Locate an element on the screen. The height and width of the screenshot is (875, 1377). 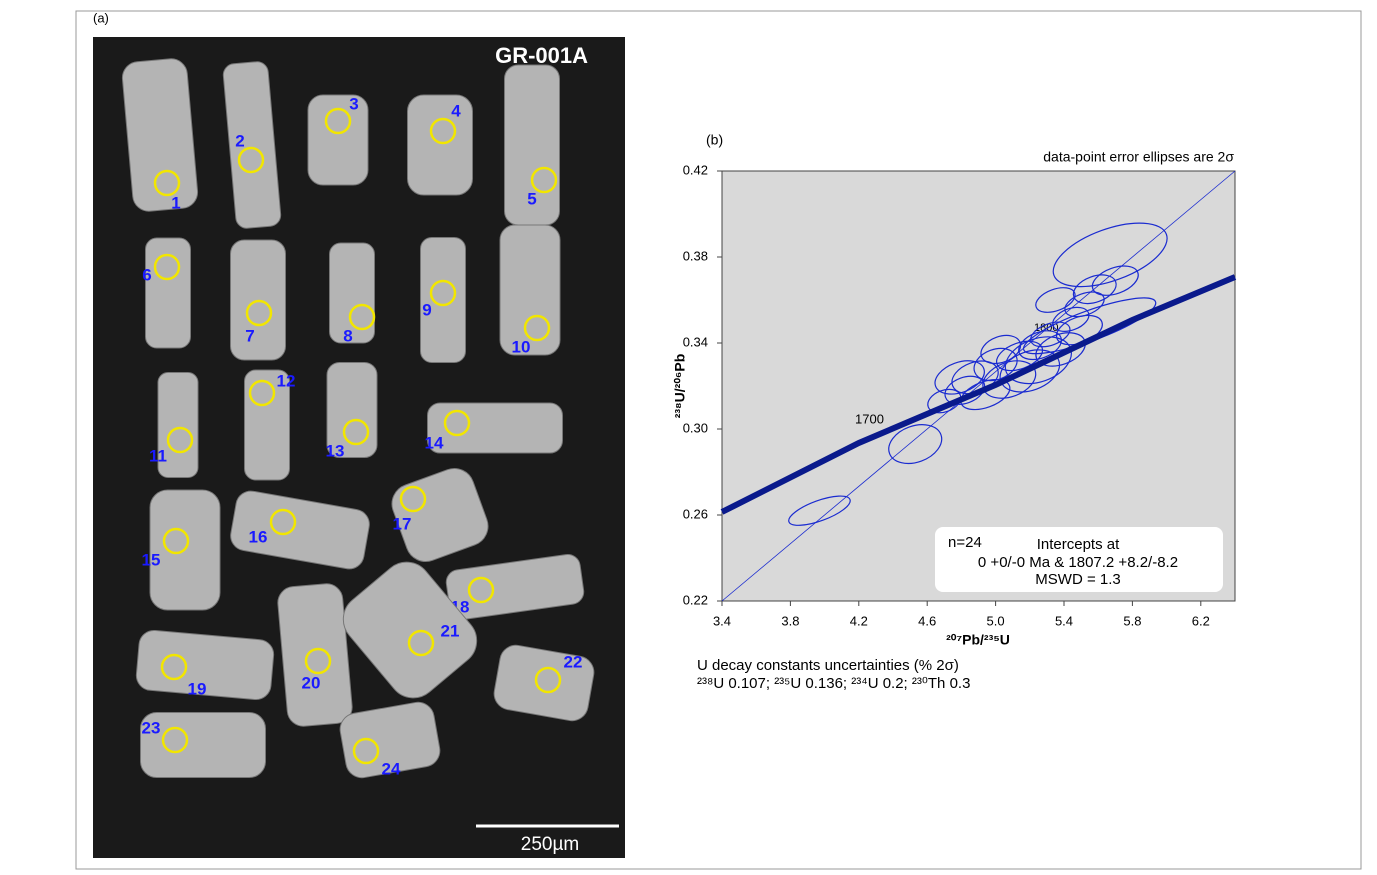
y-tick-label: 0.42 is located at coordinates (695, 169).